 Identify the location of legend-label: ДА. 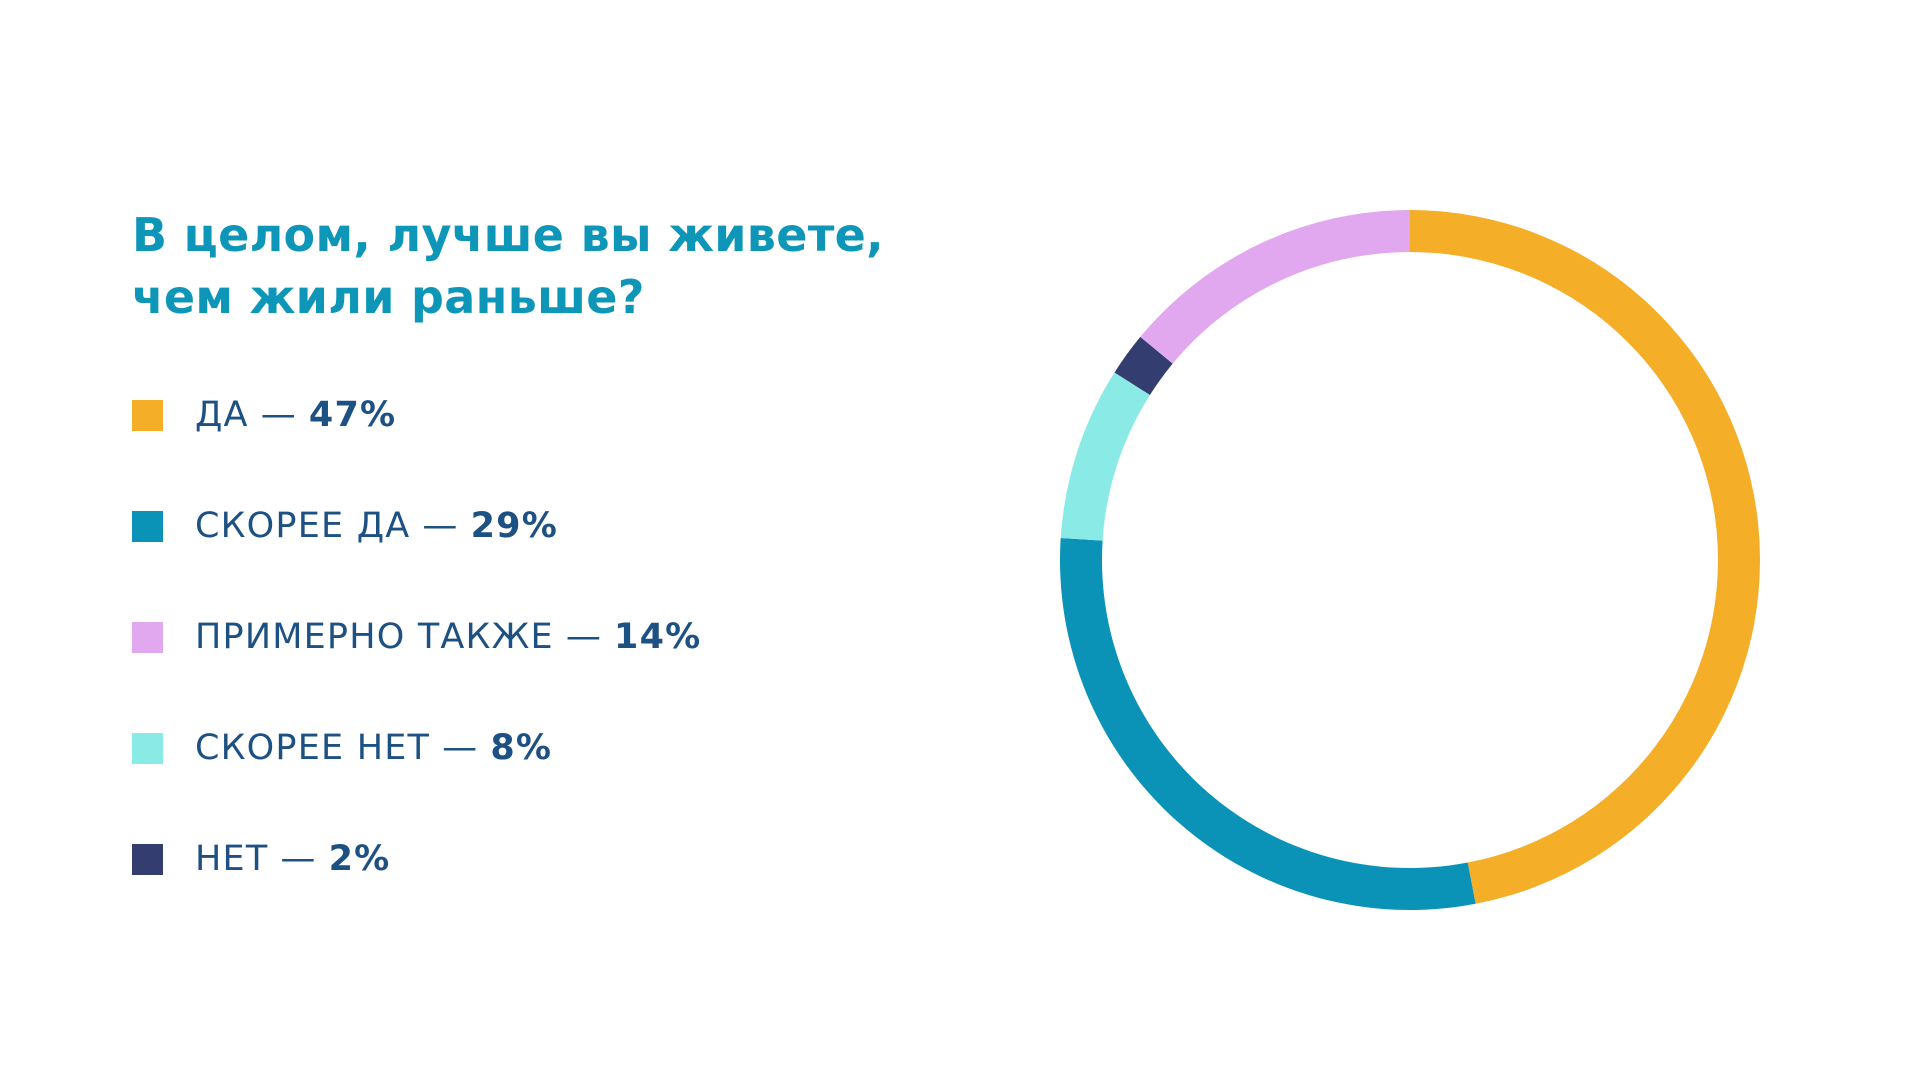
(222, 415).